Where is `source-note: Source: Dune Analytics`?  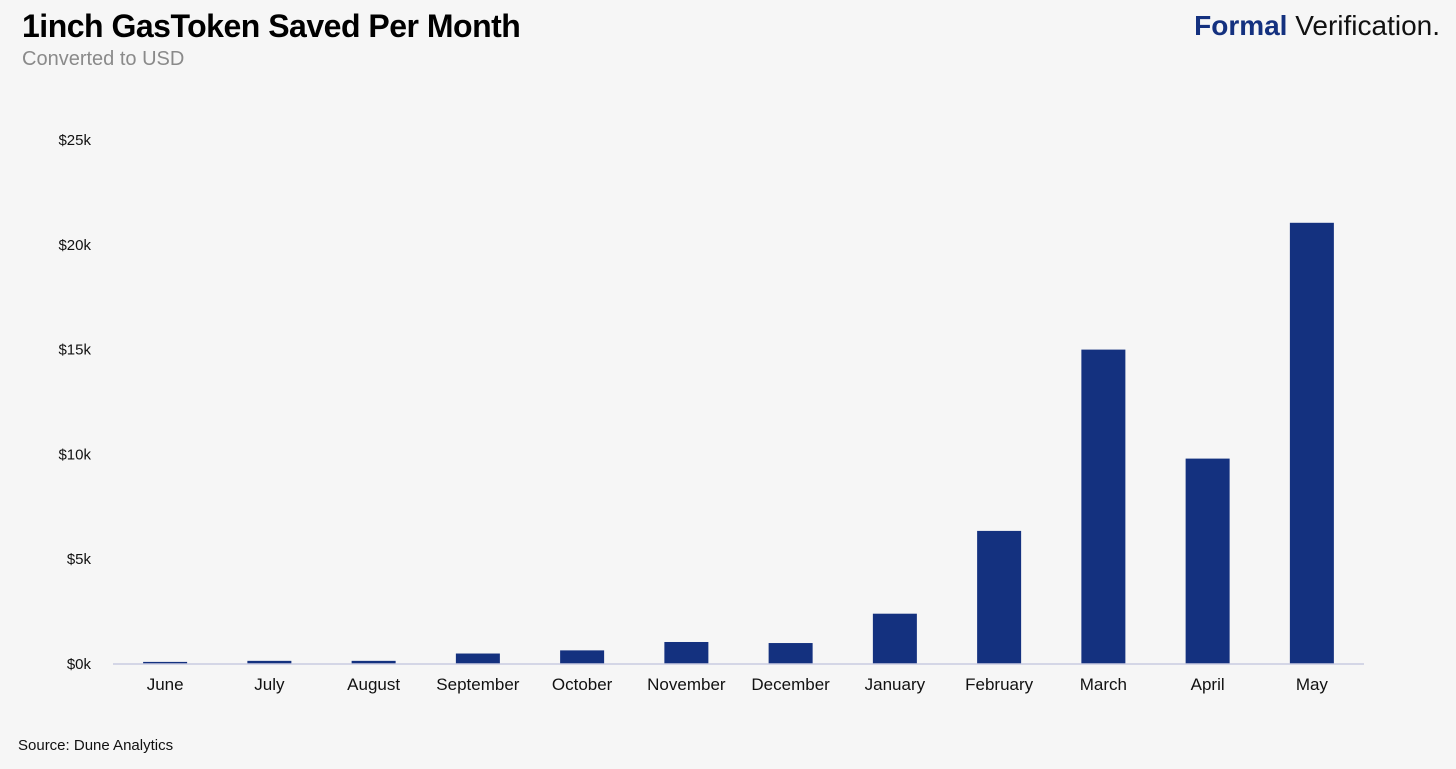 source-note: Source: Dune Analytics is located at coordinates (96, 745).